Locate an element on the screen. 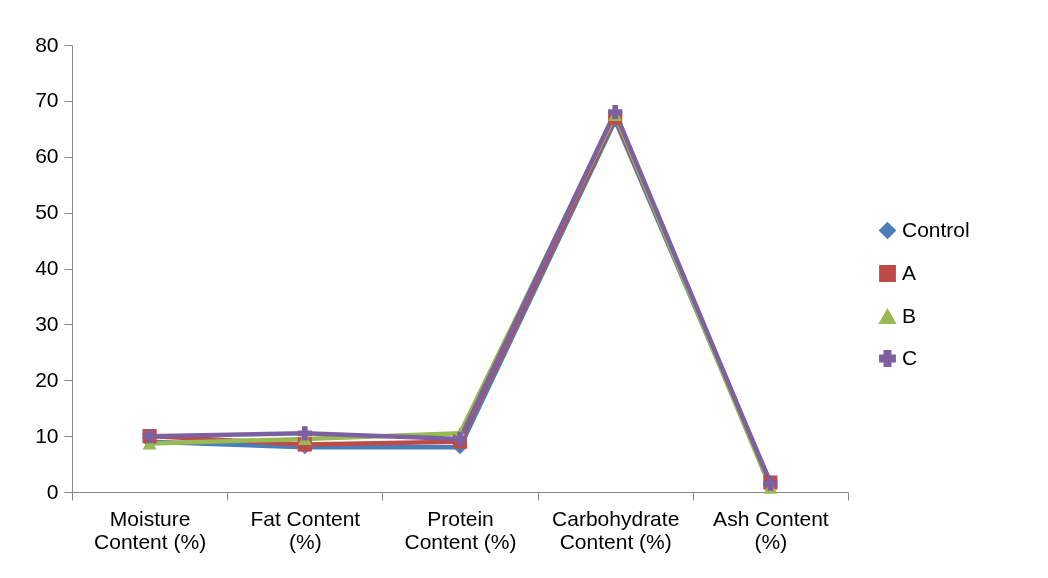 Image resolution: width=1048 pixels, height=578 pixels. y-tick-label: 20 is located at coordinates (47, 379).